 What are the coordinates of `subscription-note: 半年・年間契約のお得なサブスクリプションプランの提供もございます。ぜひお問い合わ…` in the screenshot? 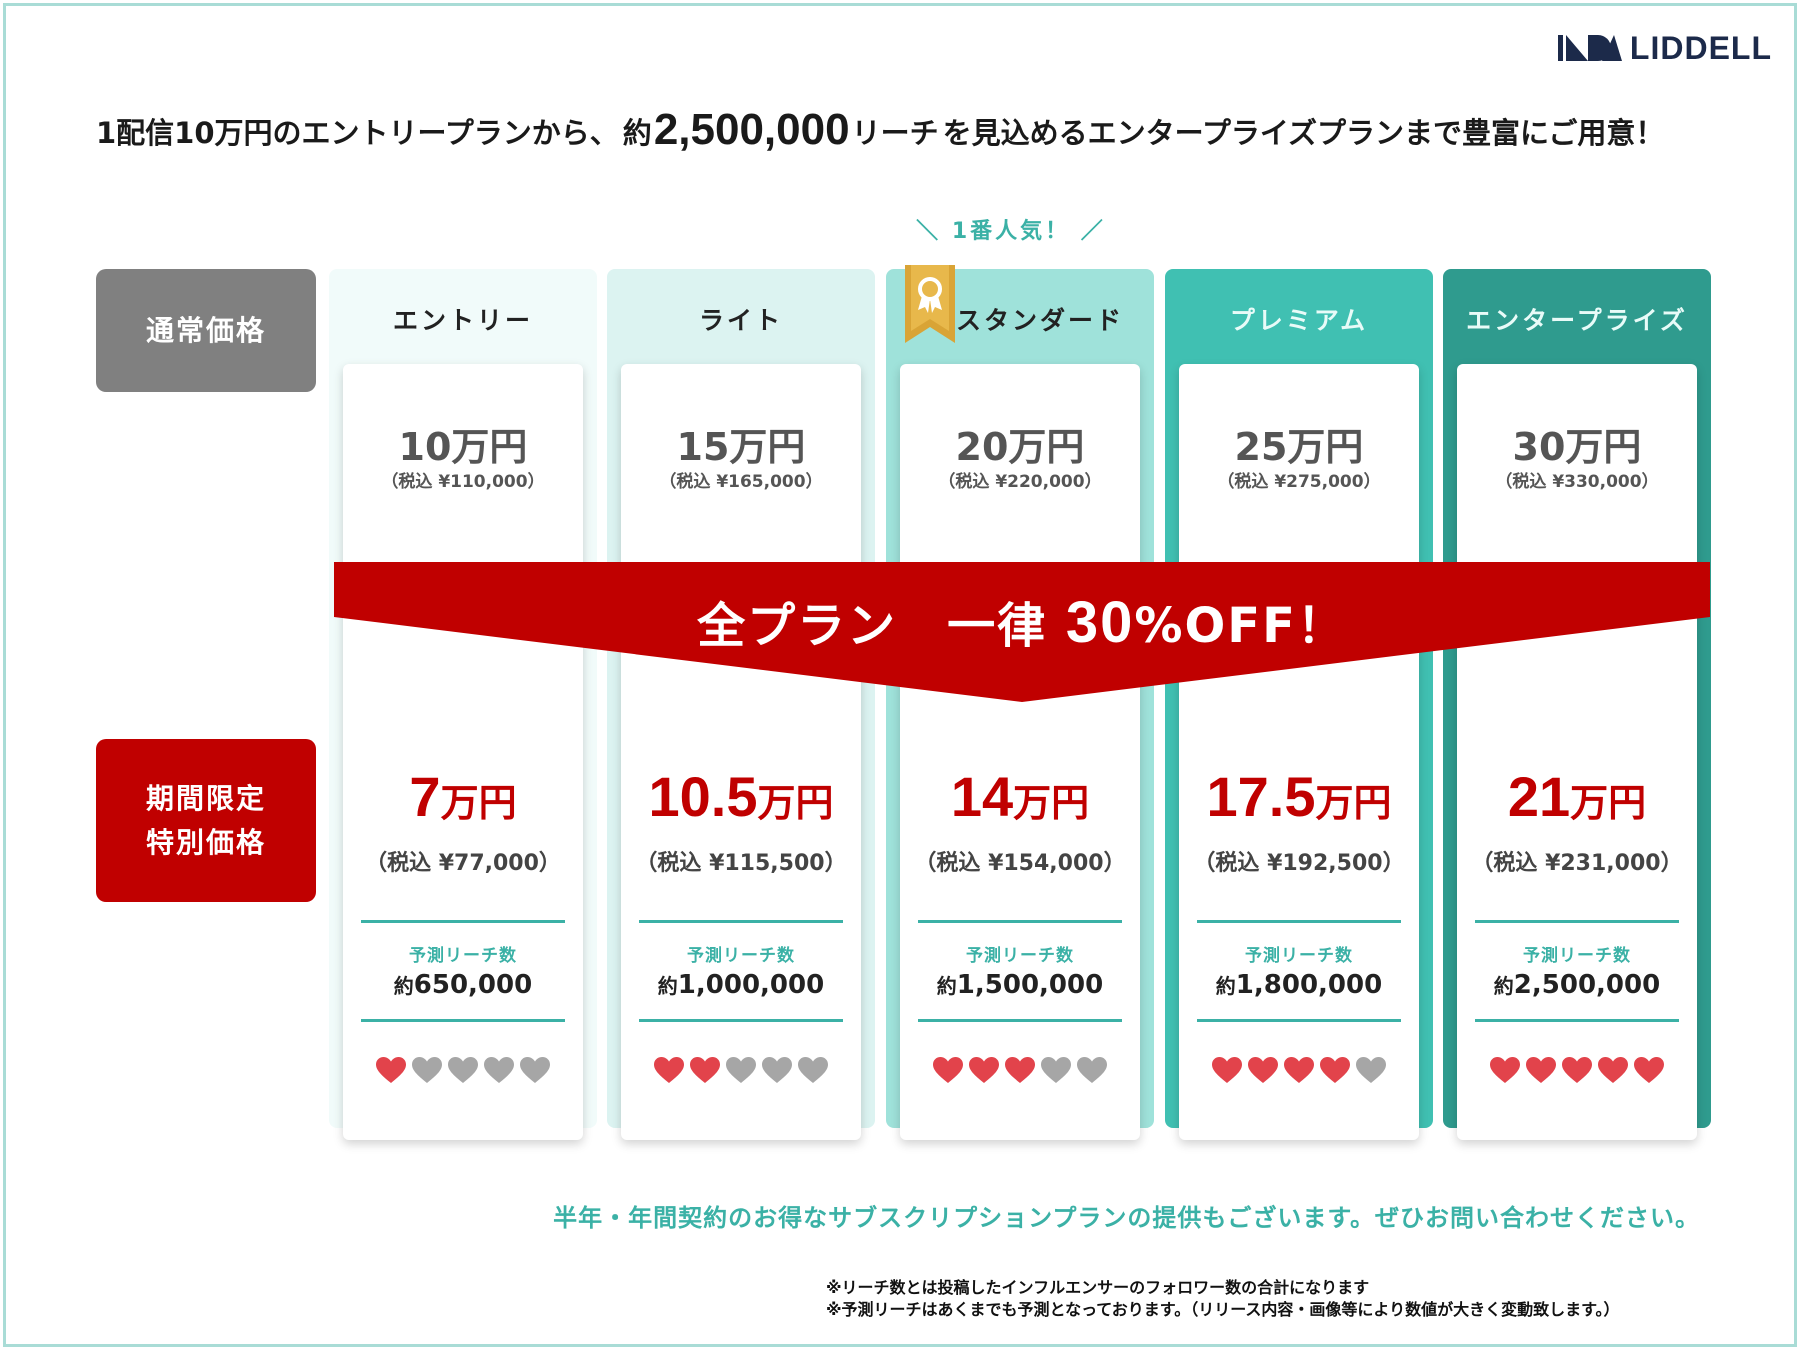 It's located at (1126, 1218).